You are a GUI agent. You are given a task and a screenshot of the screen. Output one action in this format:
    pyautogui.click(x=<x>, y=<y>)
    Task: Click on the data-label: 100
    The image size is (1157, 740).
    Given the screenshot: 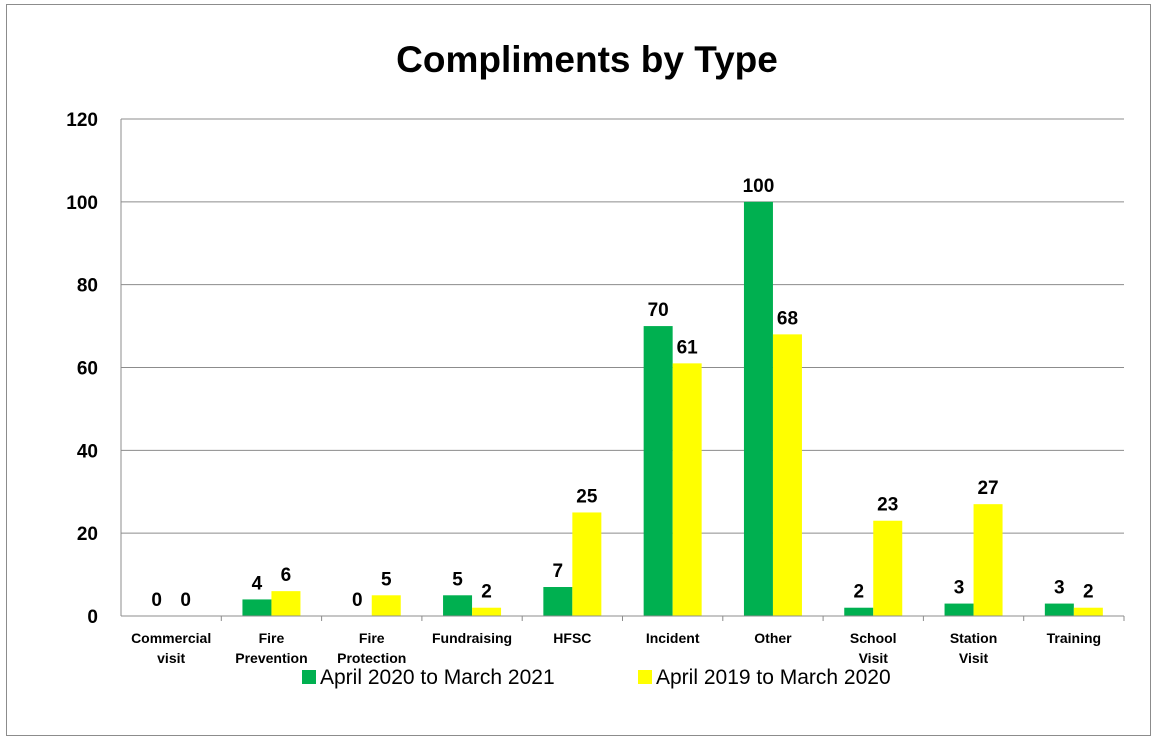 What is the action you would take?
    pyautogui.click(x=759, y=186)
    